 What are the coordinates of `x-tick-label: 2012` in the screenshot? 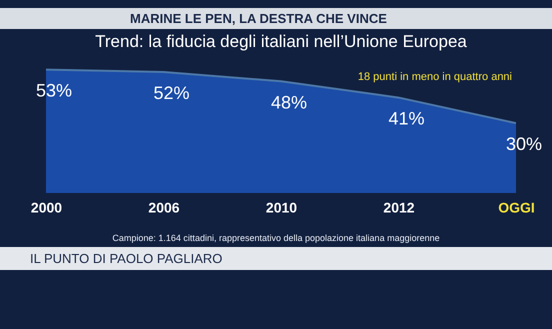 It's located at (399, 208).